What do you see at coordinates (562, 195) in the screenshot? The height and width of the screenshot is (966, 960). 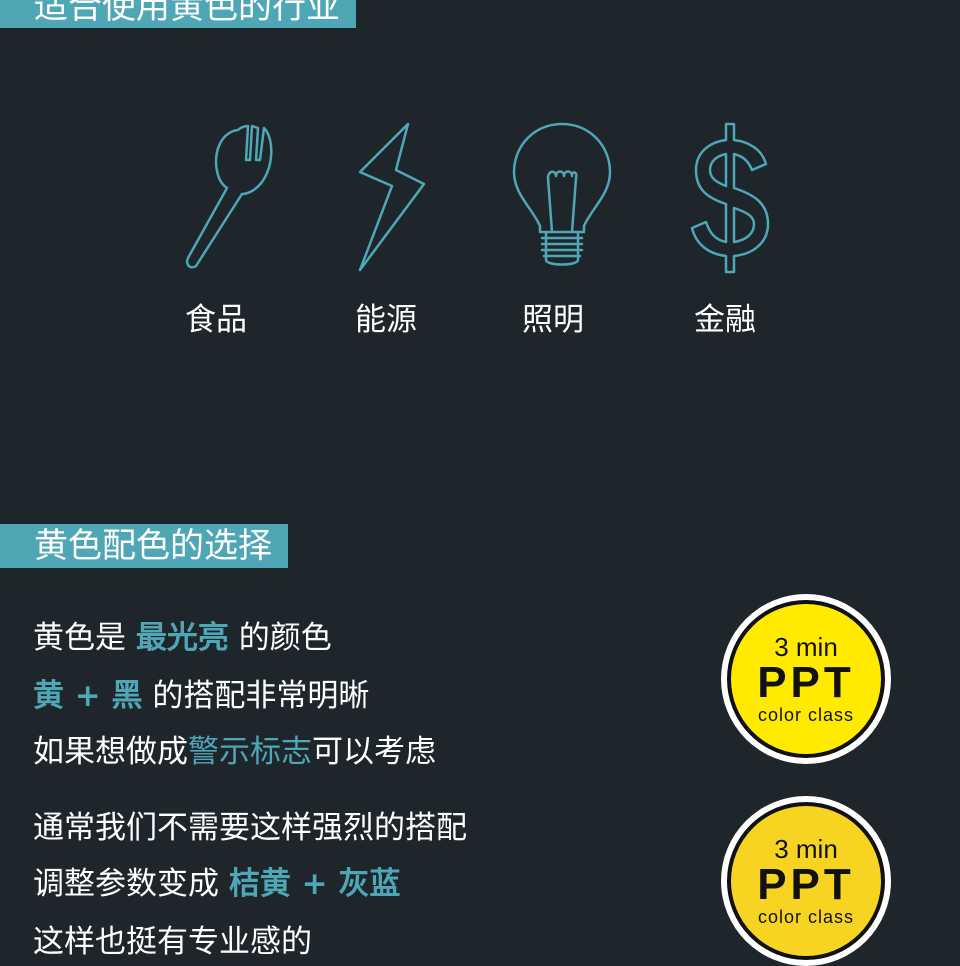 I see `light-bulb-icon` at bounding box center [562, 195].